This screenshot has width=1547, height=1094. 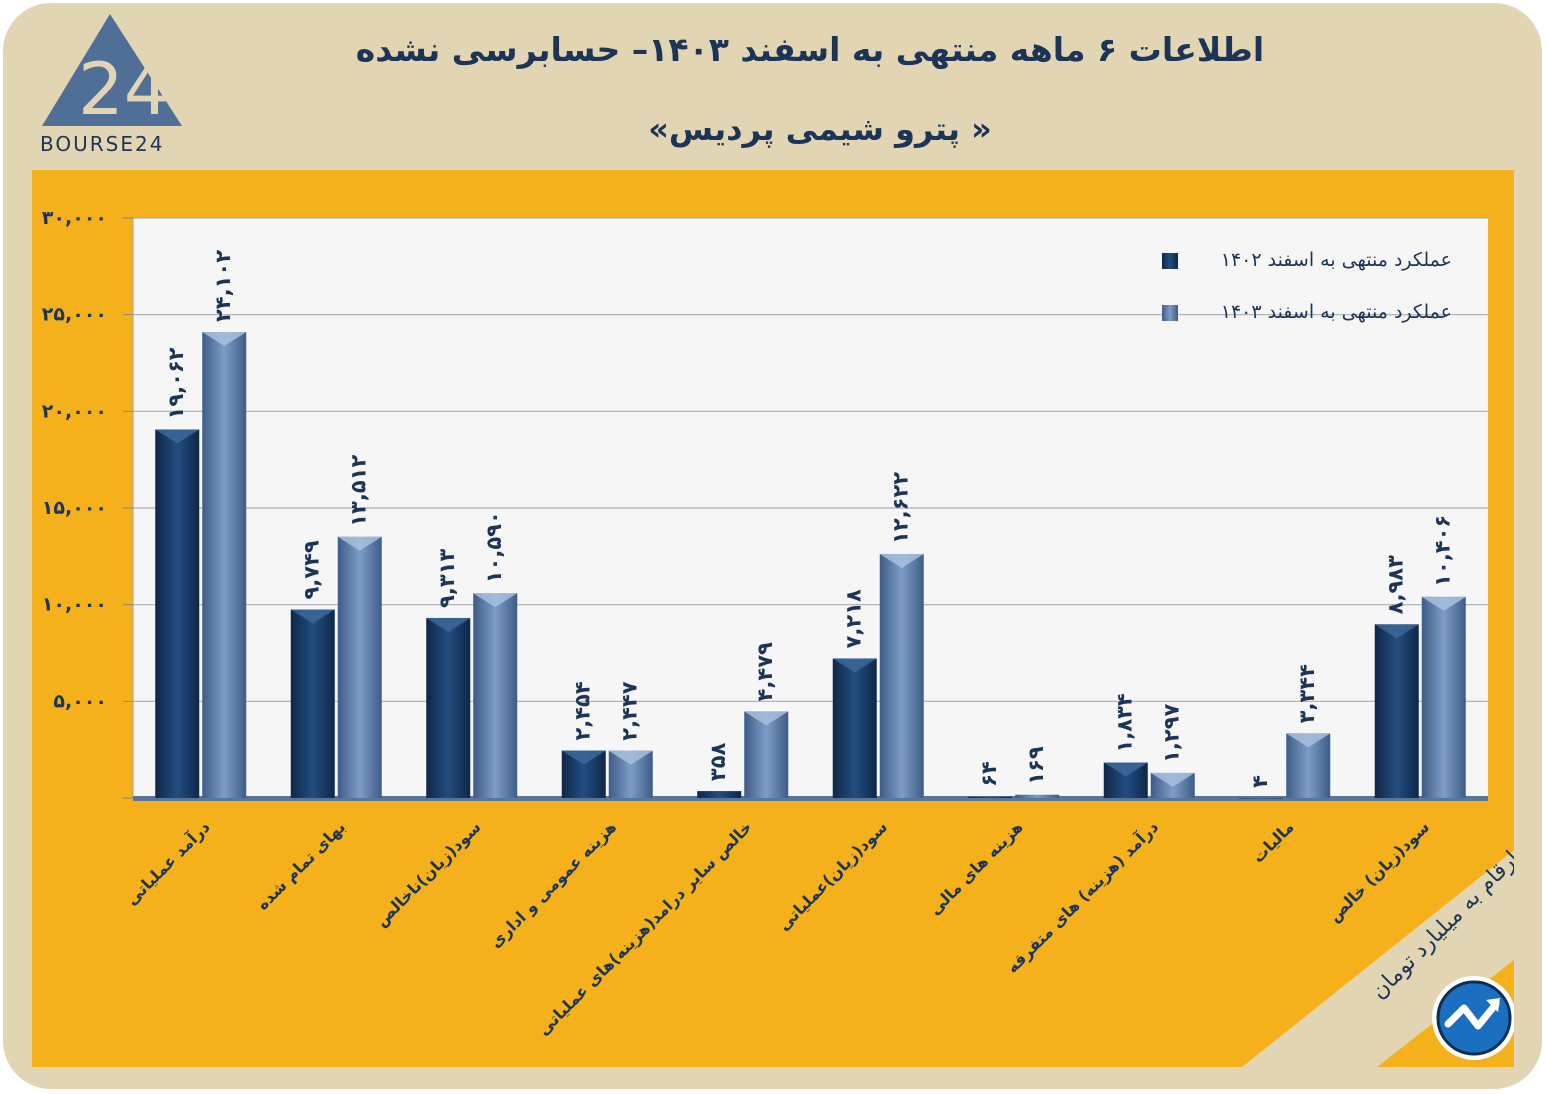 I want to click on data-label: ۱۰,۴۰۶, so click(x=1443, y=551).